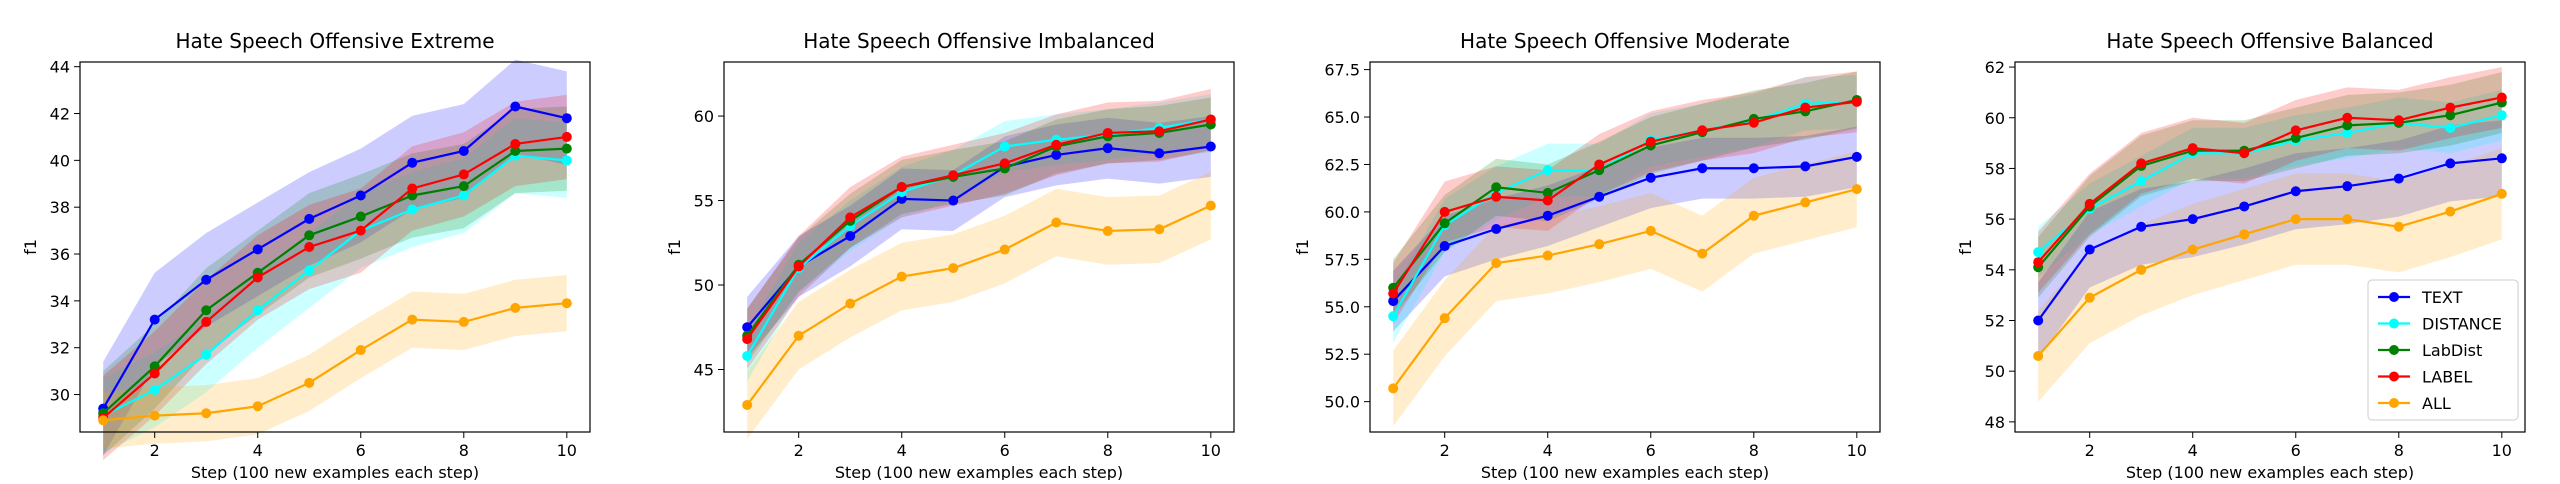  Describe the element at coordinates (2090, 450) in the screenshot. I see `x-tick-label: 2` at that location.